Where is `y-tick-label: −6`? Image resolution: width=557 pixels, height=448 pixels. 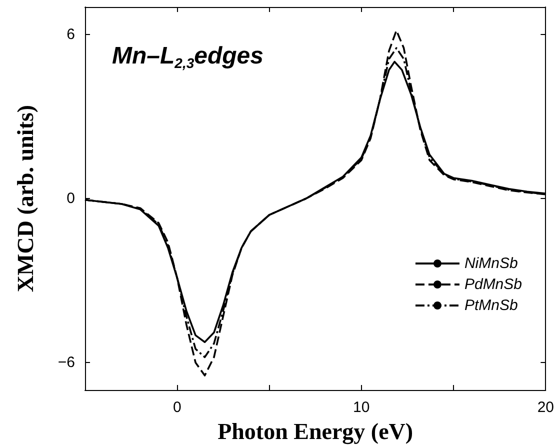
y-tick-label: −6 is located at coordinates (66, 363).